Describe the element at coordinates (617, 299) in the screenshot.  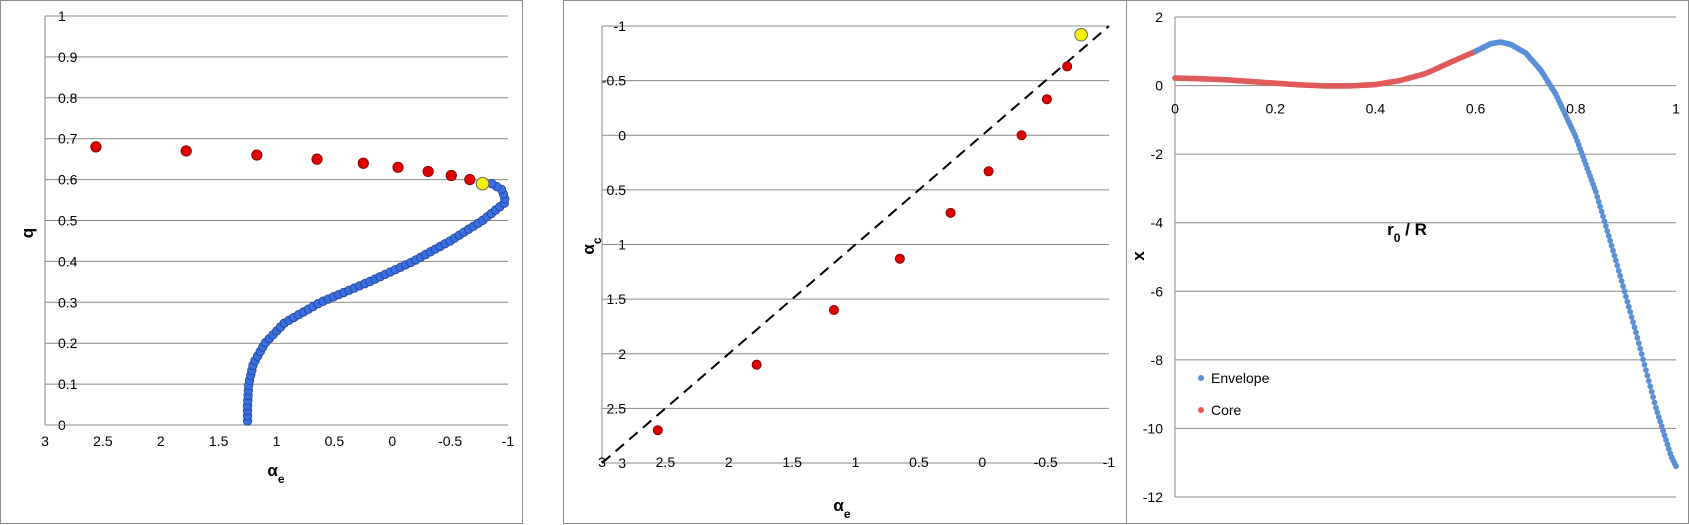
I see `y-tick-label: 1.5` at that location.